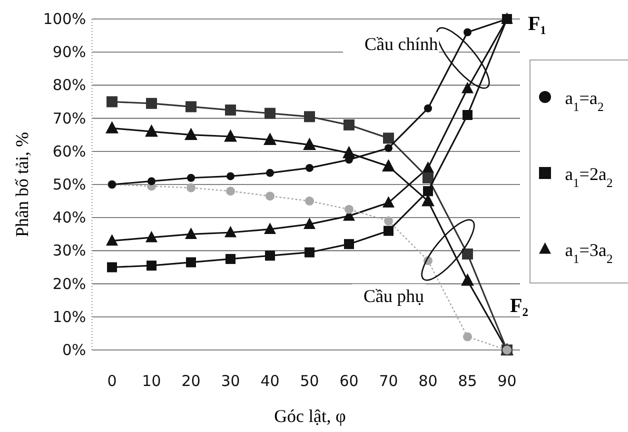 Image resolution: width=628 pixels, height=432 pixels. Describe the element at coordinates (537, 24) in the screenshot. I see `text: F₁` at that location.